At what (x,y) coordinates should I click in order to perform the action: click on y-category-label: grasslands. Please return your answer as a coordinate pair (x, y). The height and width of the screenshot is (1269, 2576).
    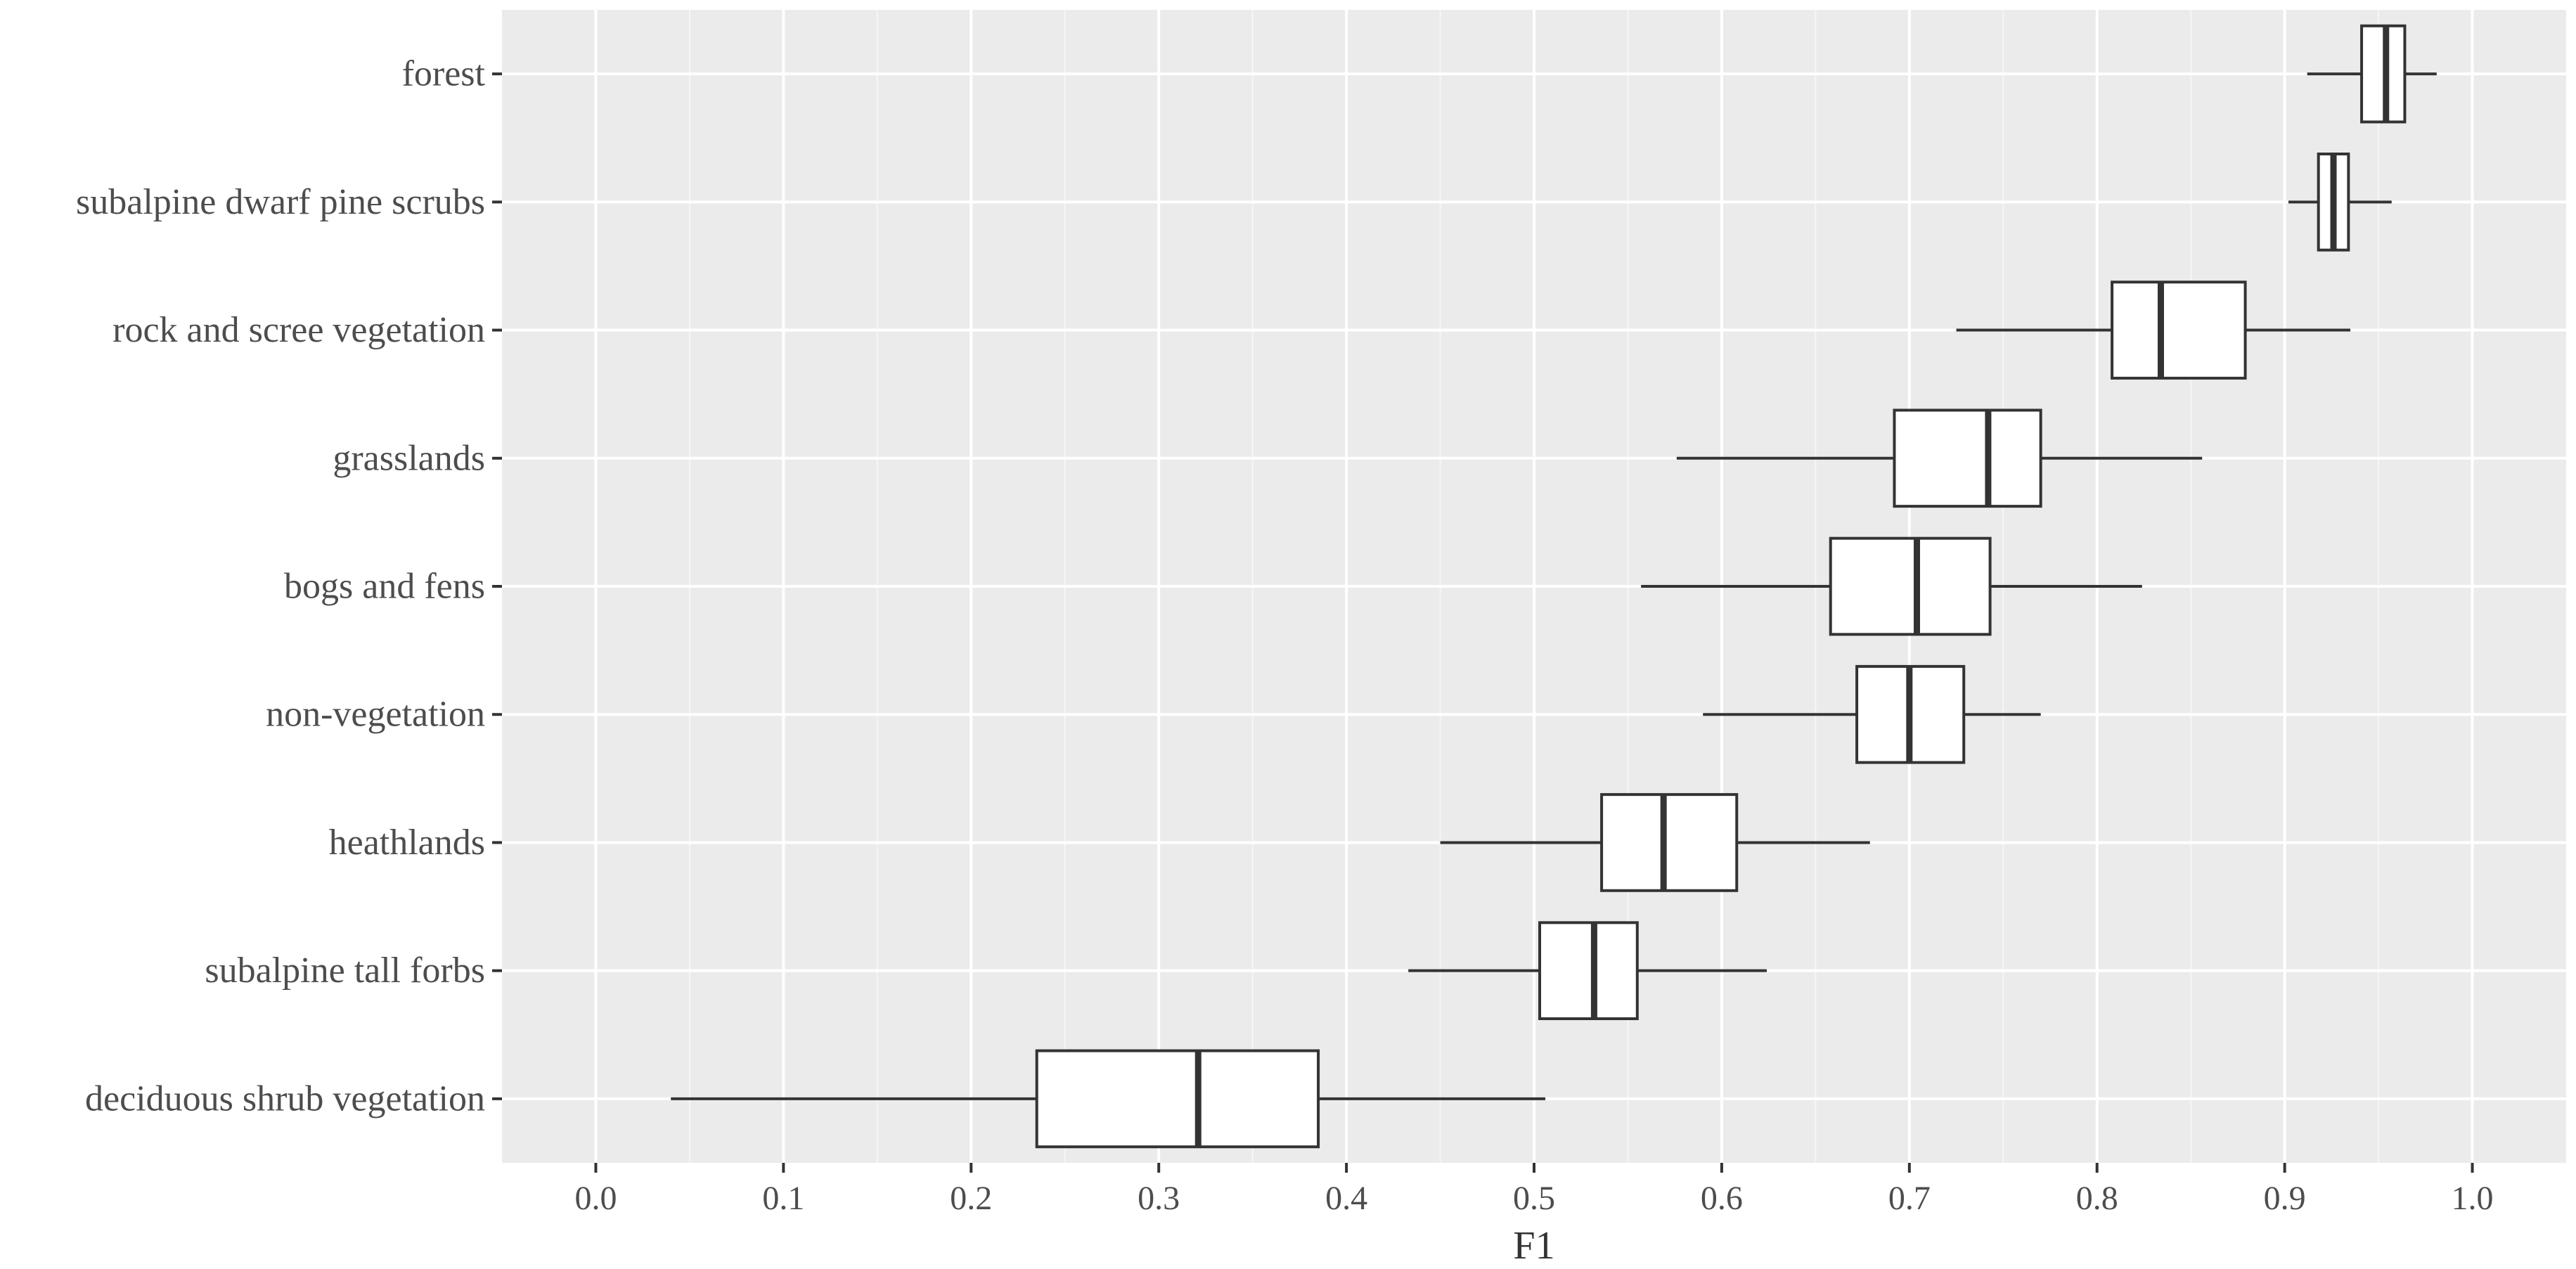
    Looking at the image, I should click on (409, 458).